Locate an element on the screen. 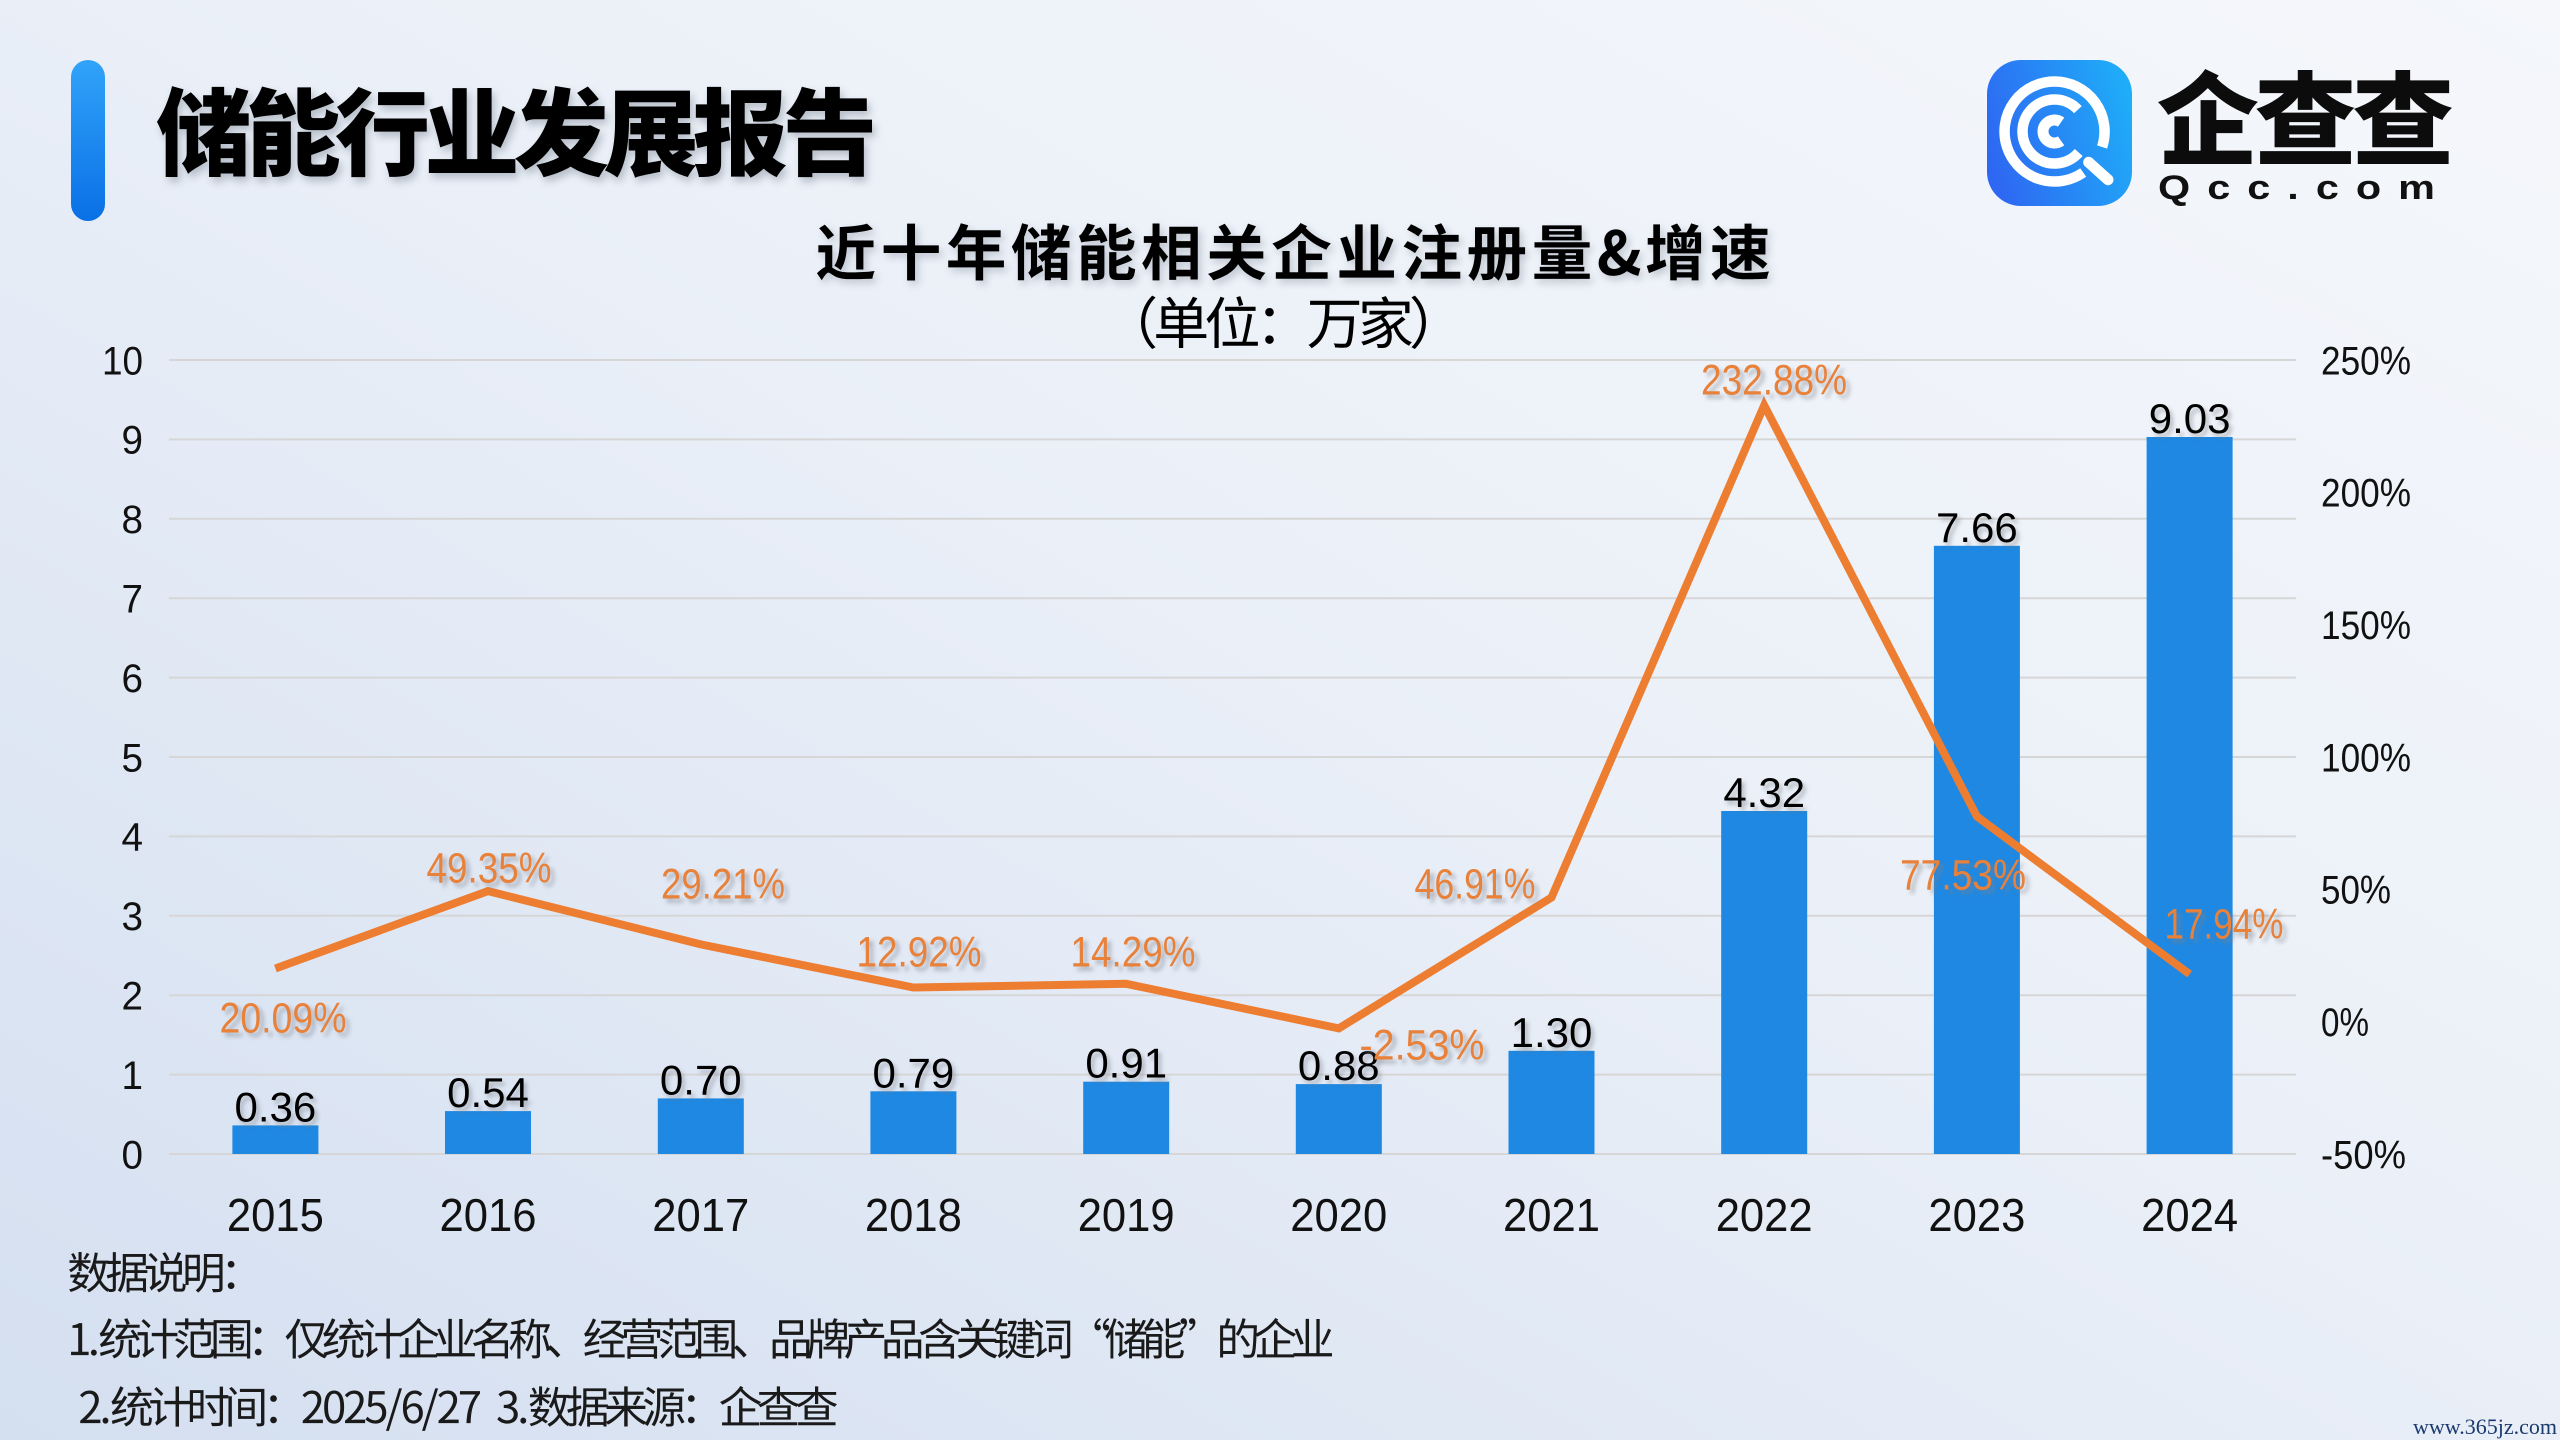 This screenshot has width=2560, height=1440. svg-text: 232.88% is located at coordinates (1774, 381).